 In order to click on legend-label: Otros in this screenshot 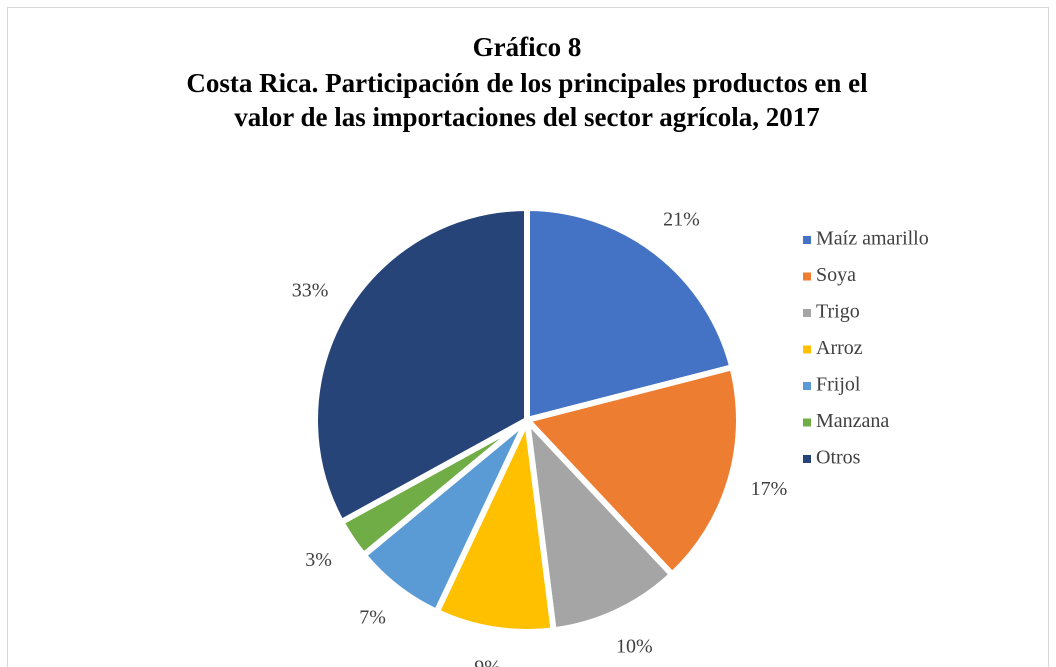, I will do `click(838, 458)`.